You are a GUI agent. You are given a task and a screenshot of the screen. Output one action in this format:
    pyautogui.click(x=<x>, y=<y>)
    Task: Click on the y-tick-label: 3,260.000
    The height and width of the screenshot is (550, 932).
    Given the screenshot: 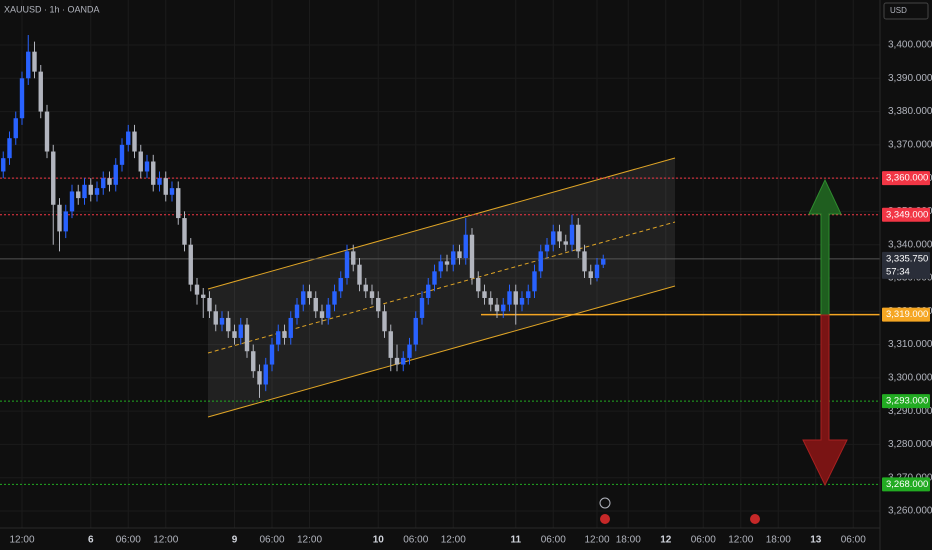 What is the action you would take?
    pyautogui.click(x=910, y=511)
    